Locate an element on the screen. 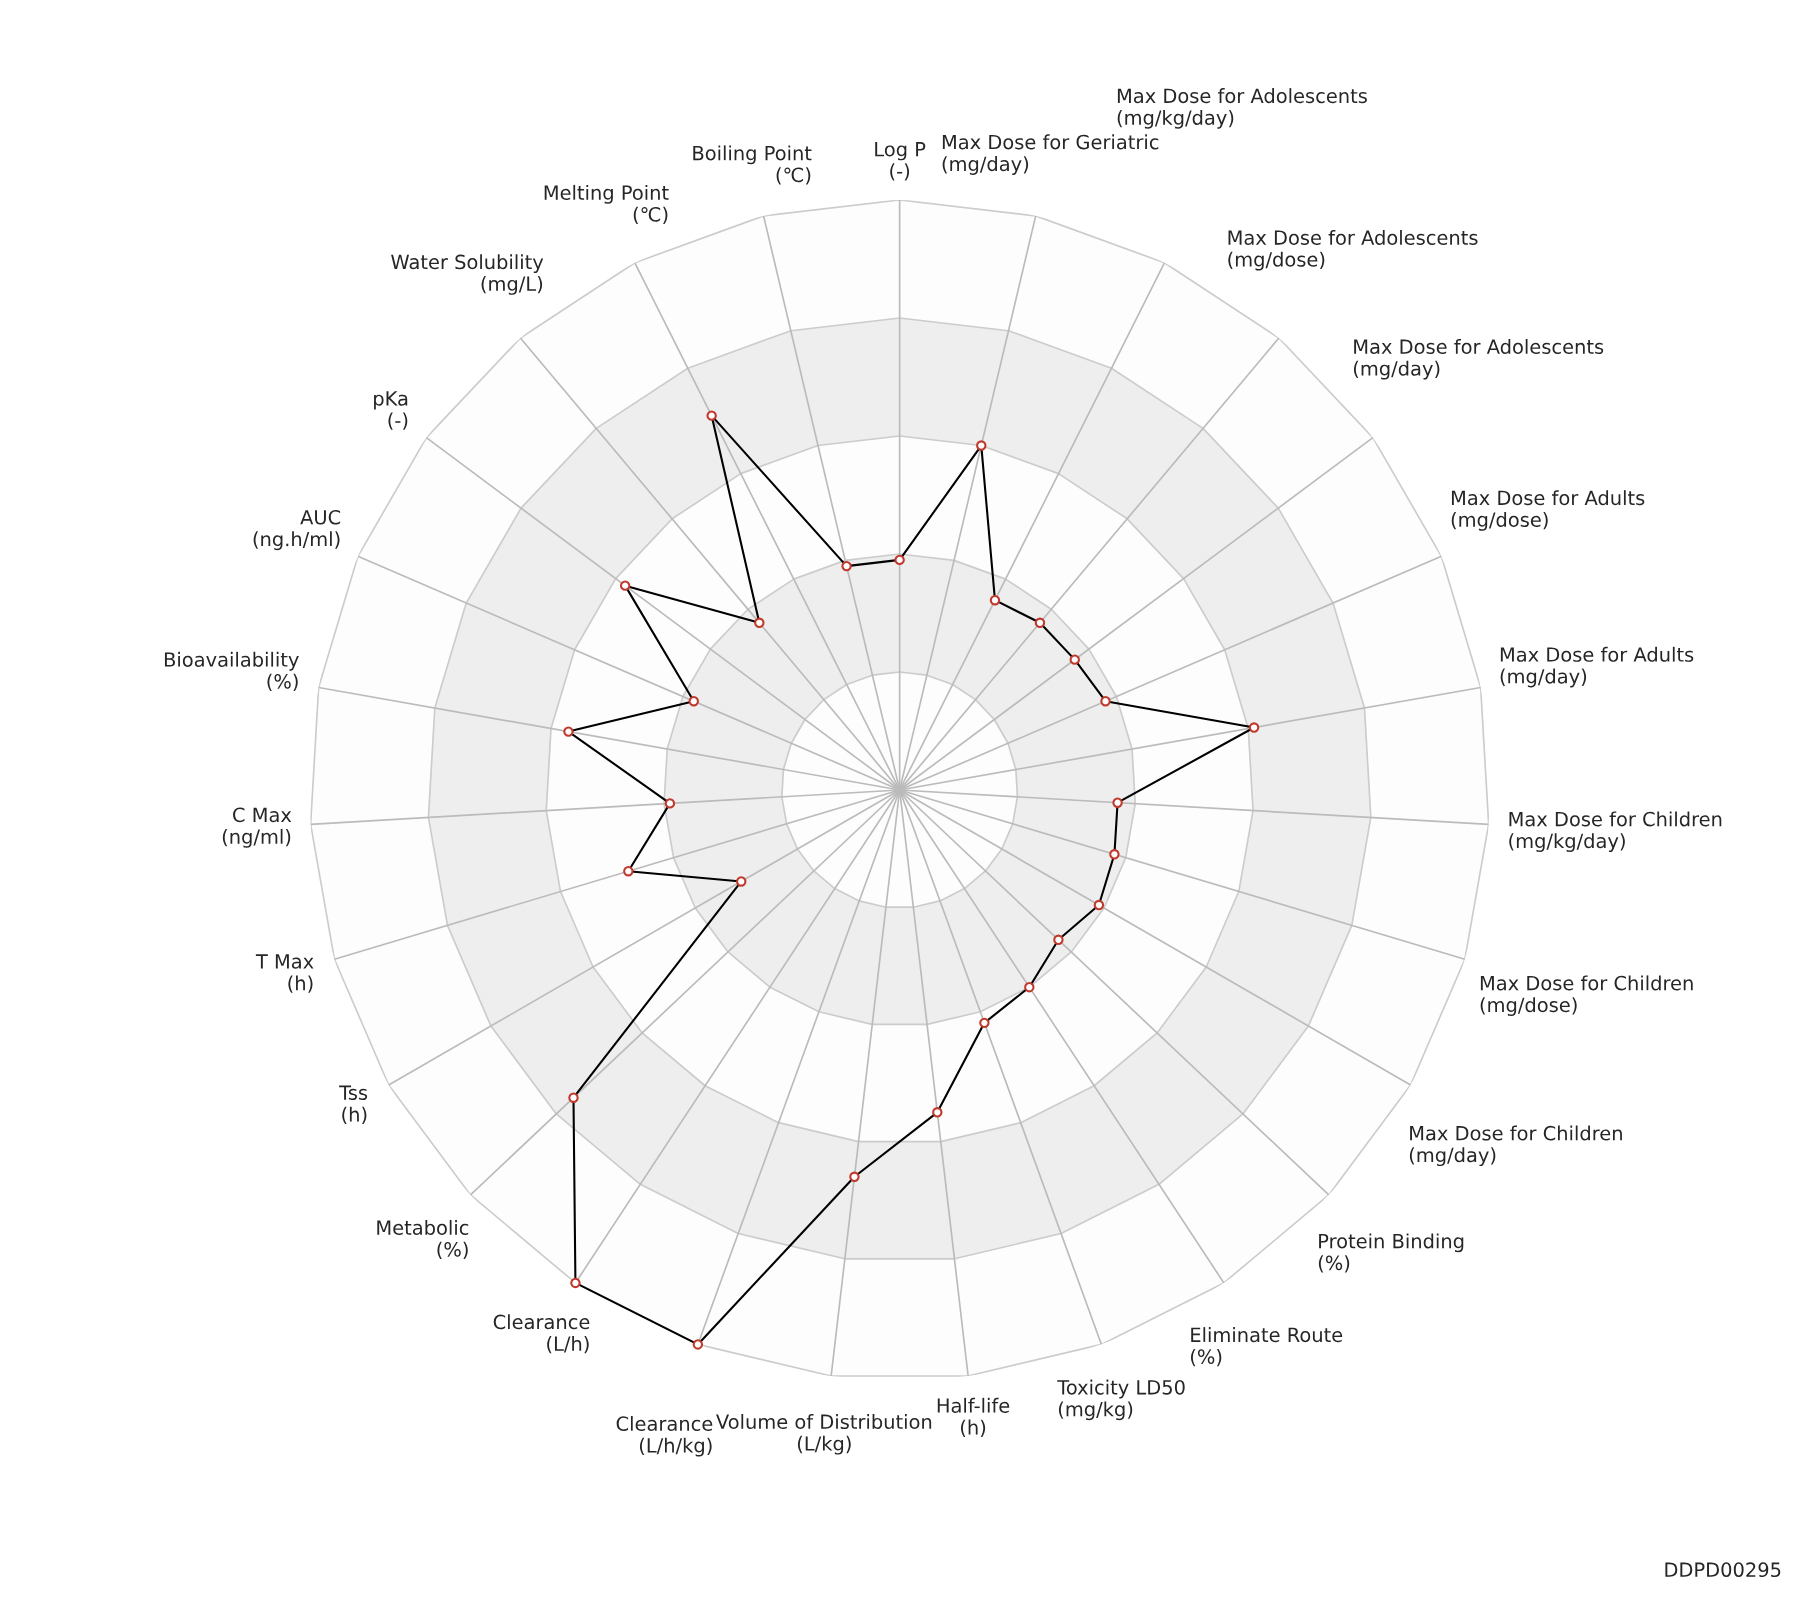 This screenshot has width=1800, height=1600. spoke-label: Volume of Distribution (L/kg) is located at coordinates (824, 1434).